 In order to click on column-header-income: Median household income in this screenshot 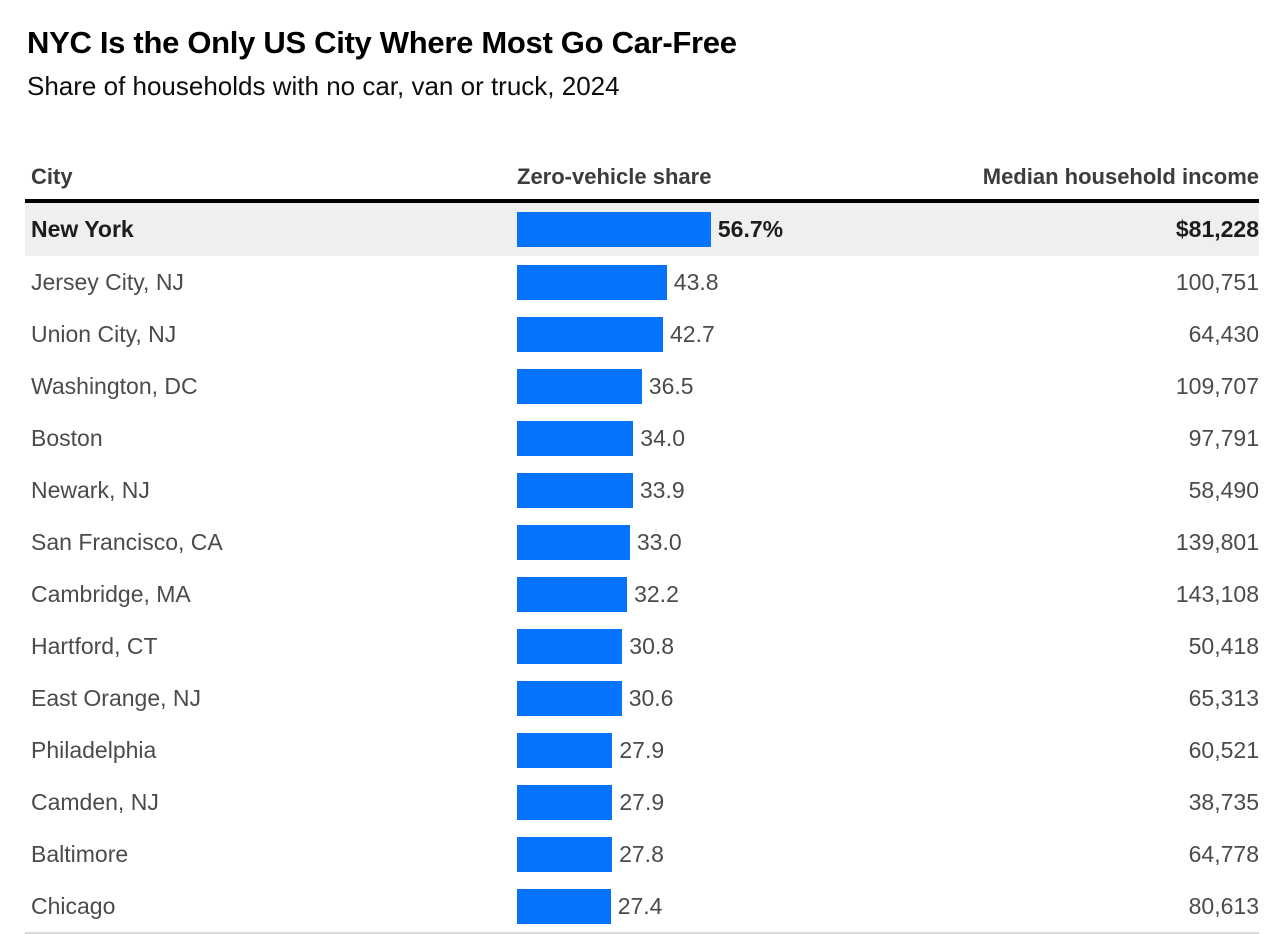, I will do `click(1120, 176)`.